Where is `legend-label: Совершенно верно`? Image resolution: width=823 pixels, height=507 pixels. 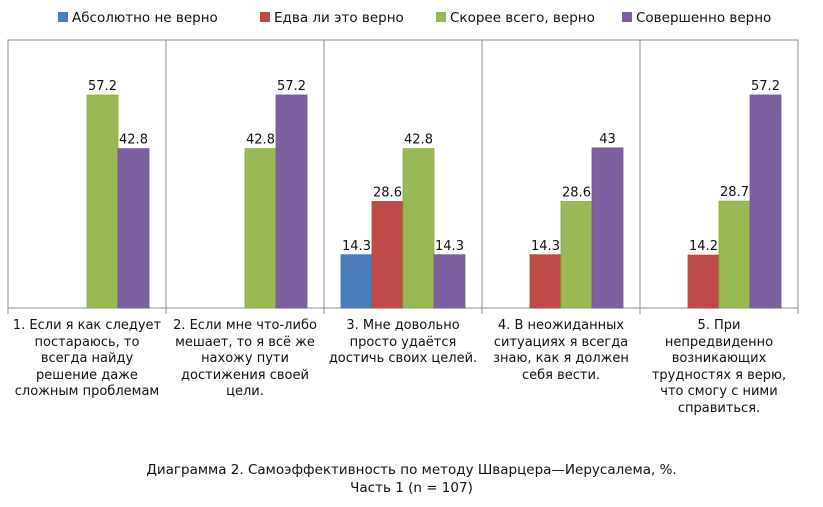
legend-label: Совершенно верно is located at coordinates (703, 18).